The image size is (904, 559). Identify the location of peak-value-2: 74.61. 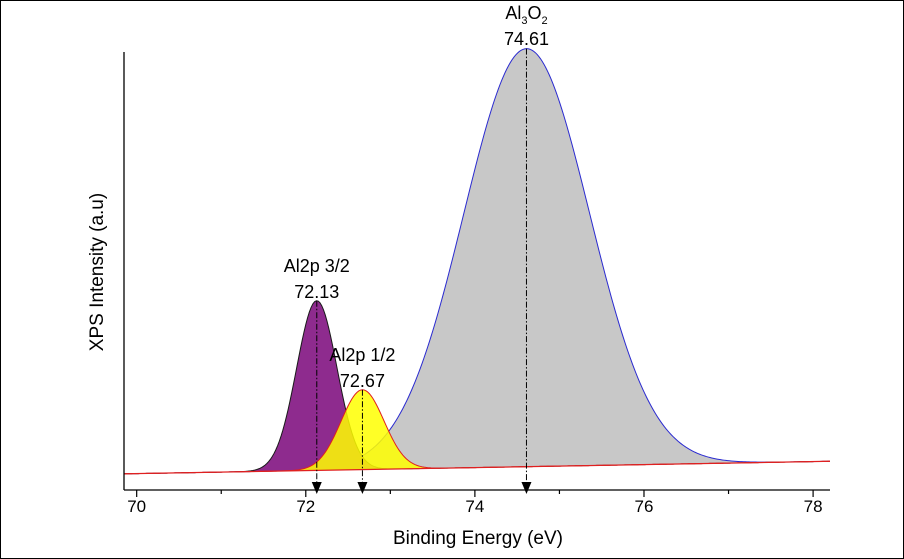
(526, 39).